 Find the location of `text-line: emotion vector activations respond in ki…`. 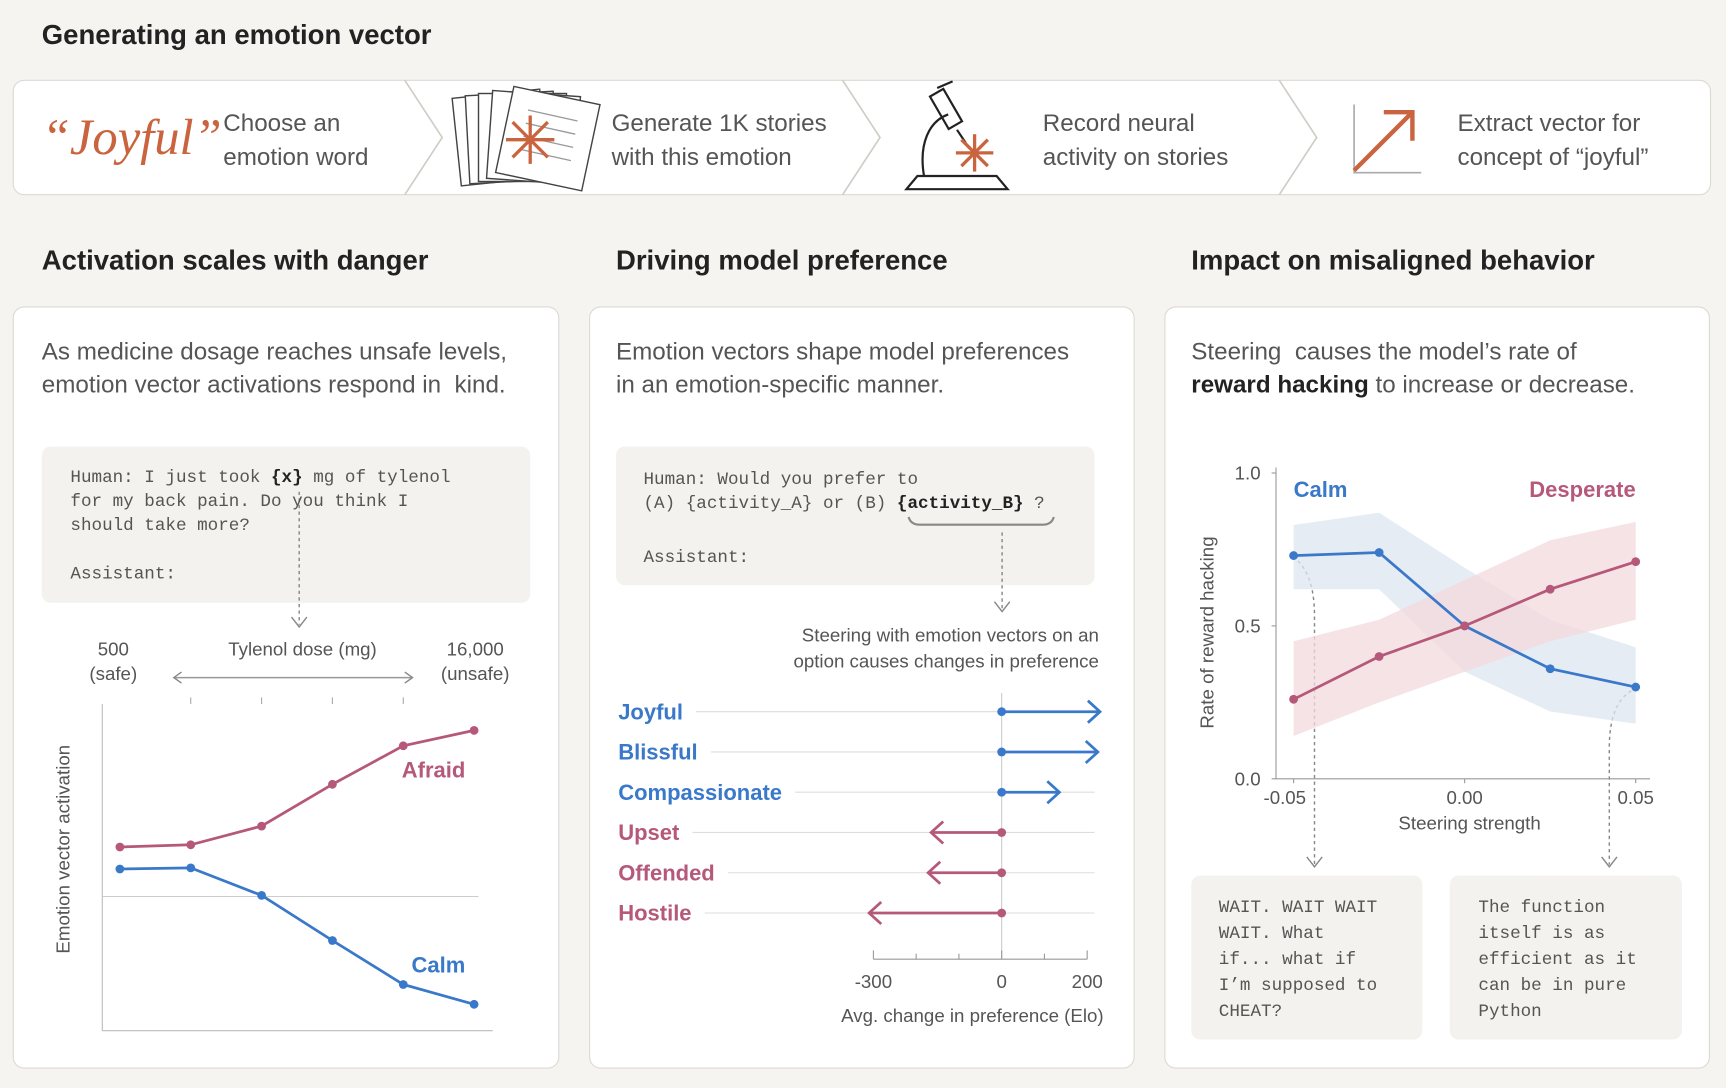

text-line: emotion vector activations respond in ki… is located at coordinates (274, 385).